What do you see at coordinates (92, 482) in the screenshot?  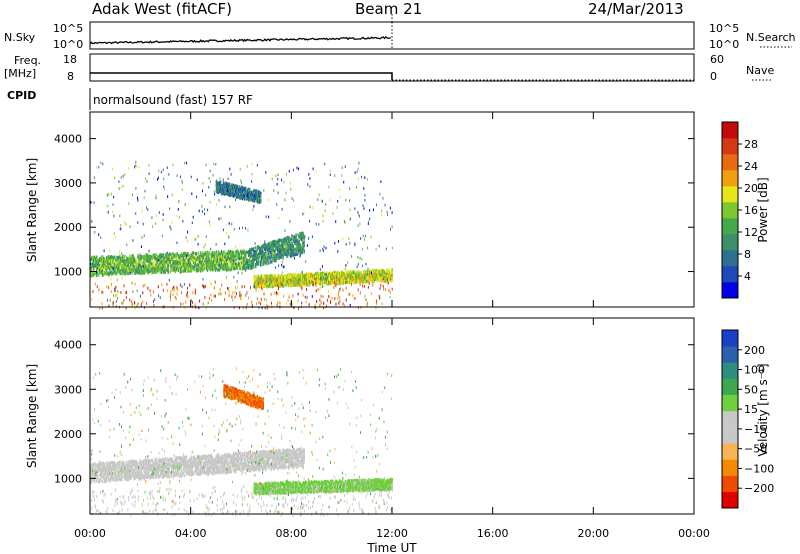 I see `velocity-cell` at bounding box center [92, 482].